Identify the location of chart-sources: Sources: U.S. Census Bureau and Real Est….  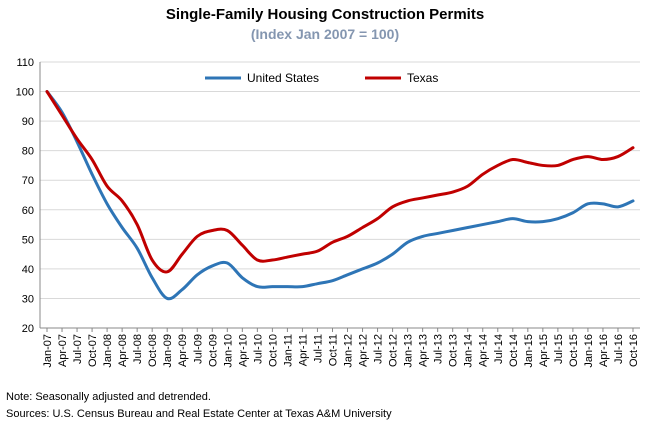
(199, 414).